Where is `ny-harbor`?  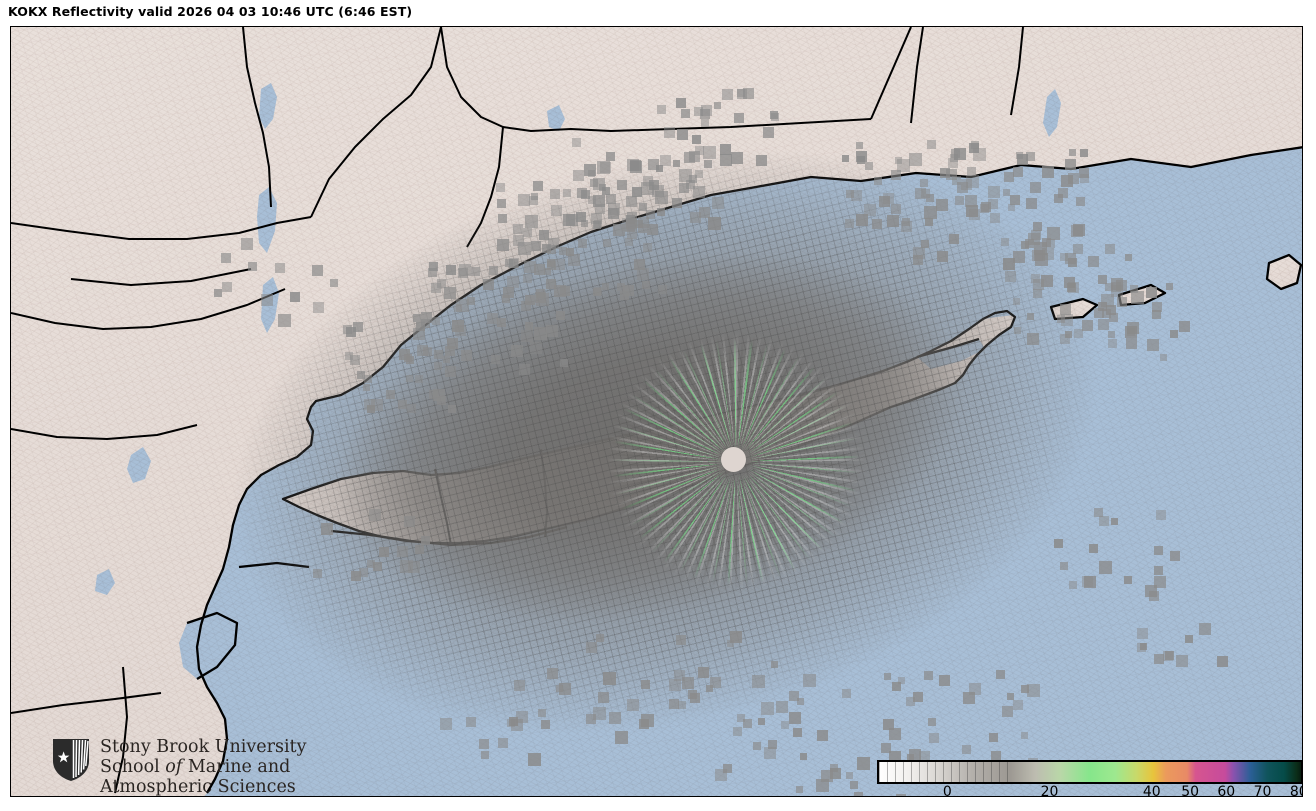
ny-harbor is located at coordinates (208, 646).